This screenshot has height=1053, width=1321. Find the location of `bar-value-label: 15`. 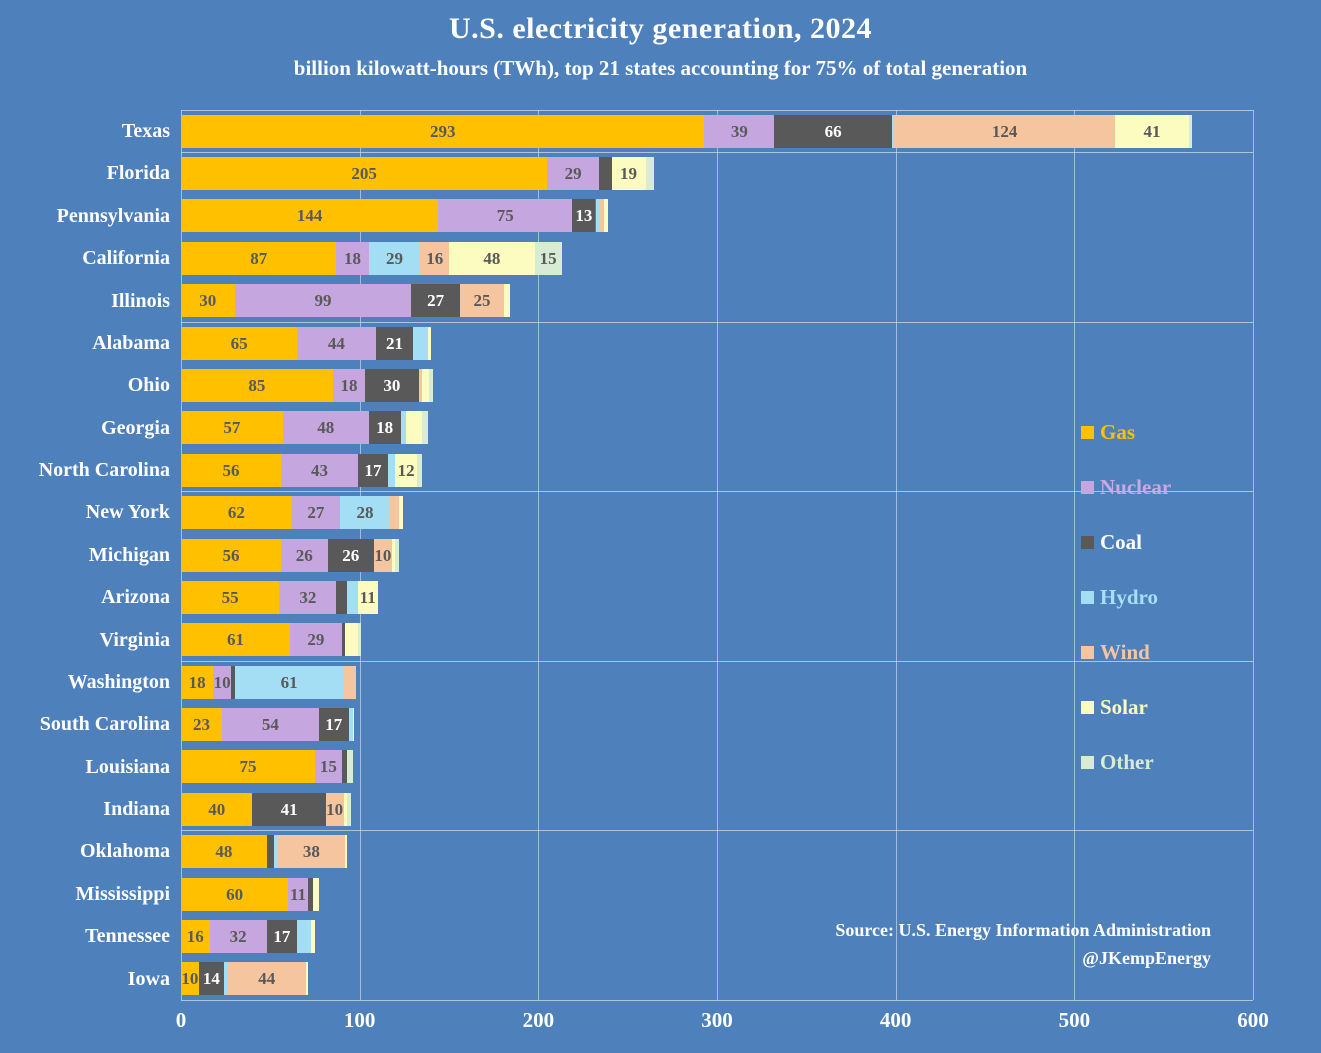

bar-value-label: 15 is located at coordinates (328, 767).